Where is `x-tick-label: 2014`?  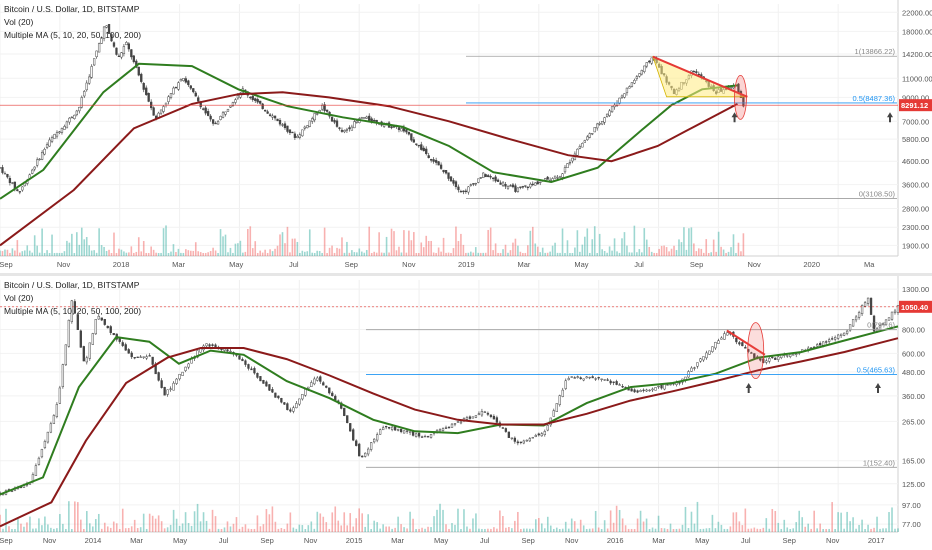
x-tick-label: 2014 is located at coordinates (93, 540).